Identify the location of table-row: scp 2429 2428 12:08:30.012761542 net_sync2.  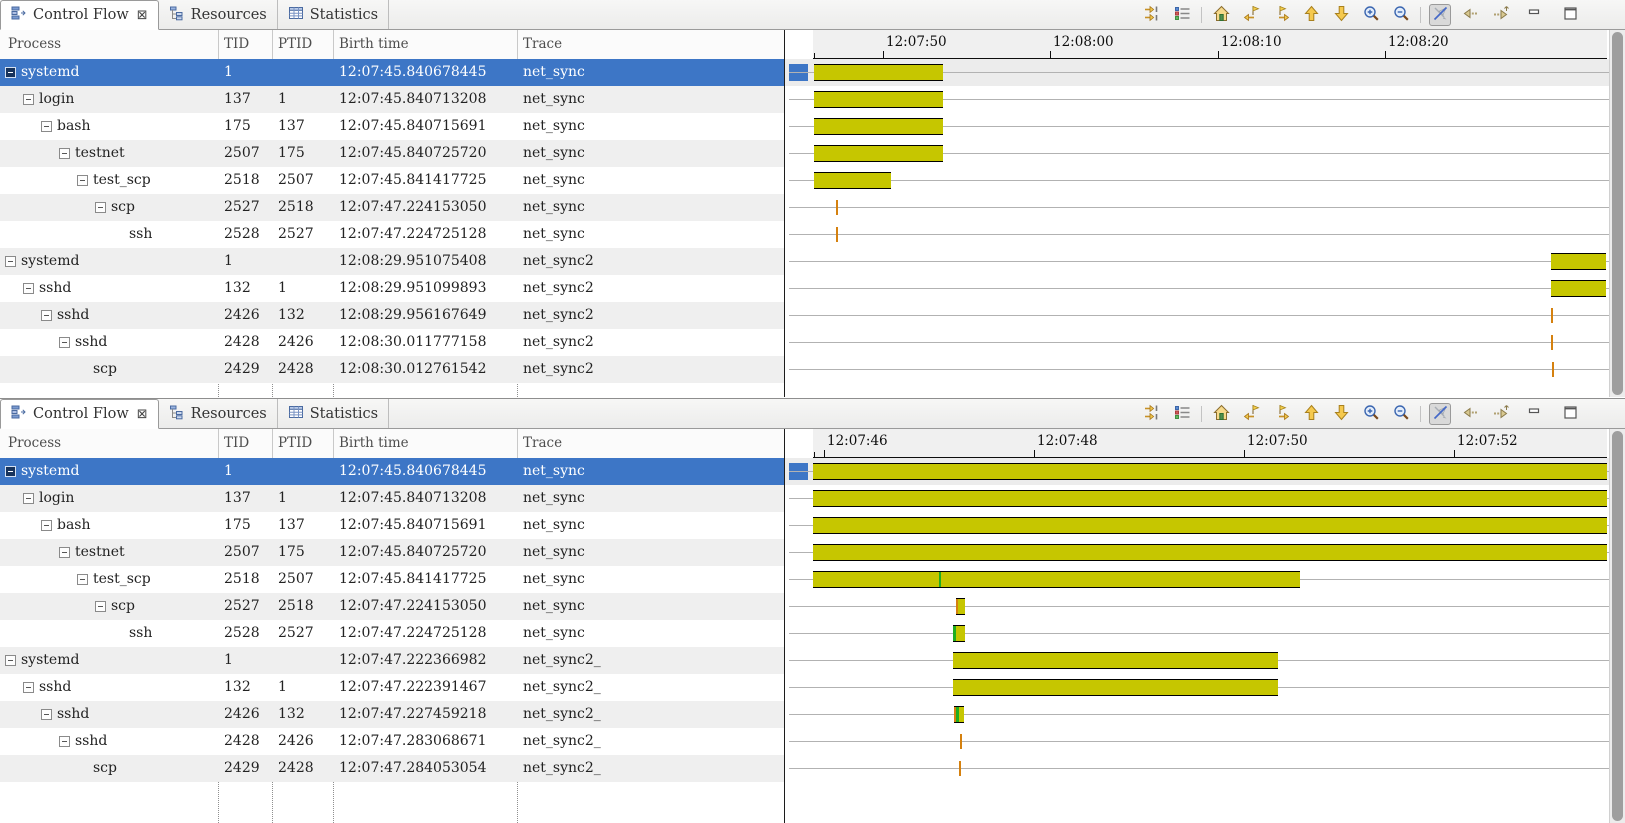
(392, 369).